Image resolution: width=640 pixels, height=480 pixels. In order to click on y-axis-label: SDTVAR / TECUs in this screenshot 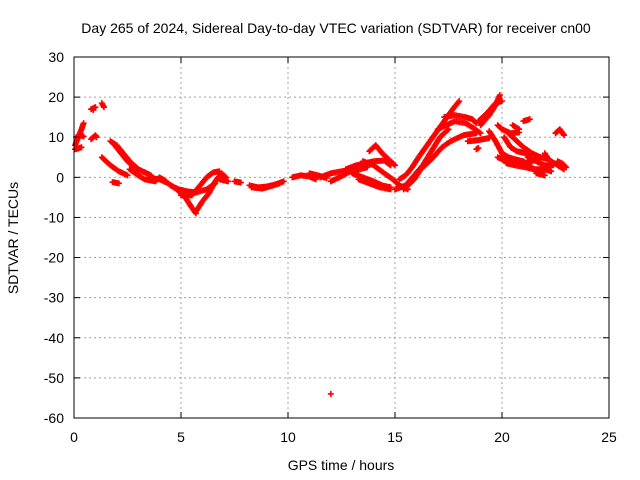, I will do `click(13, 238)`.